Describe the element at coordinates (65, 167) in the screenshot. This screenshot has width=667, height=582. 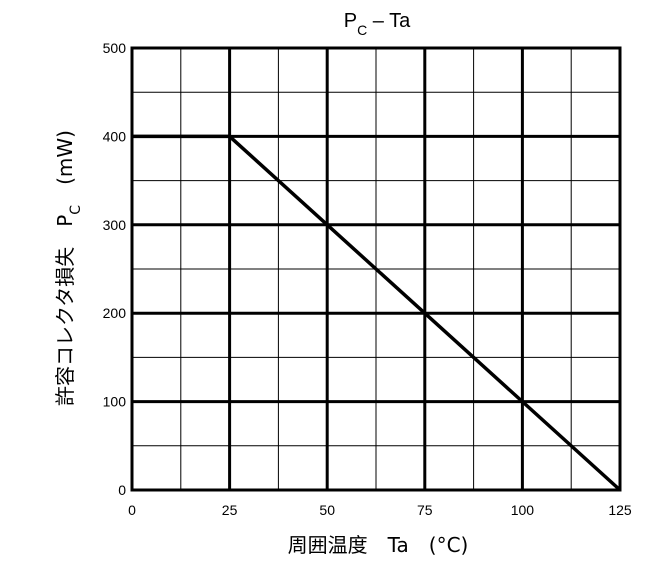
I see `ylabel-unit: (mW)` at that location.